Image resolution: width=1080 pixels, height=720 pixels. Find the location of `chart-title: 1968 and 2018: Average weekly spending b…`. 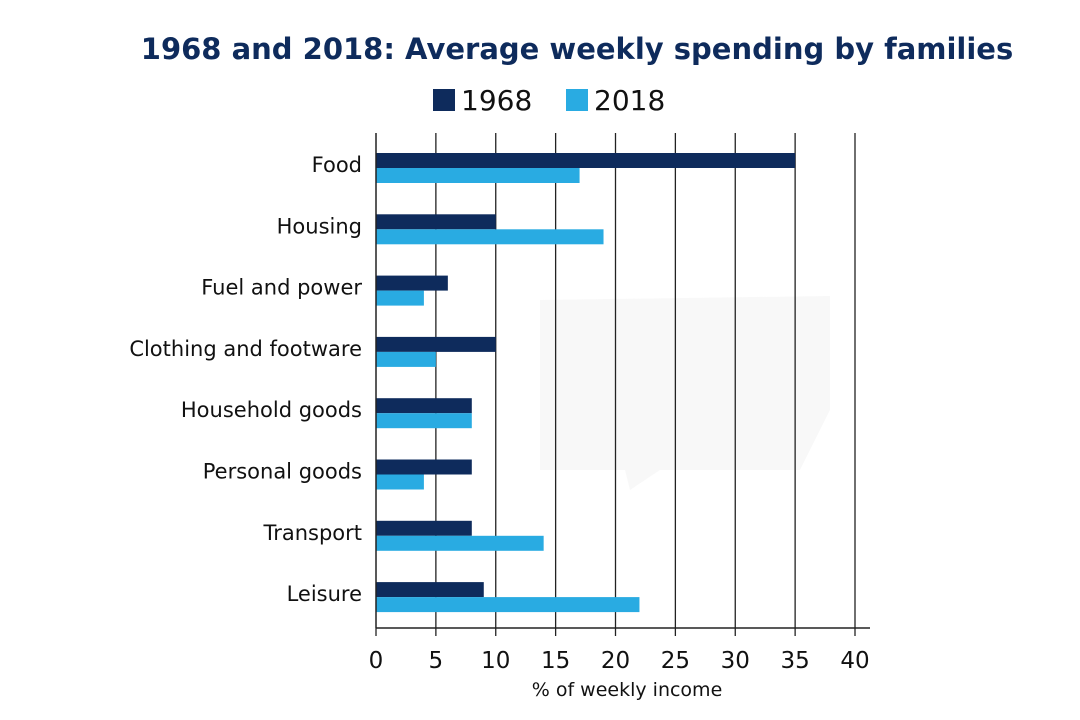

chart-title: 1968 and 2018: Average weekly spending b… is located at coordinates (577, 49).